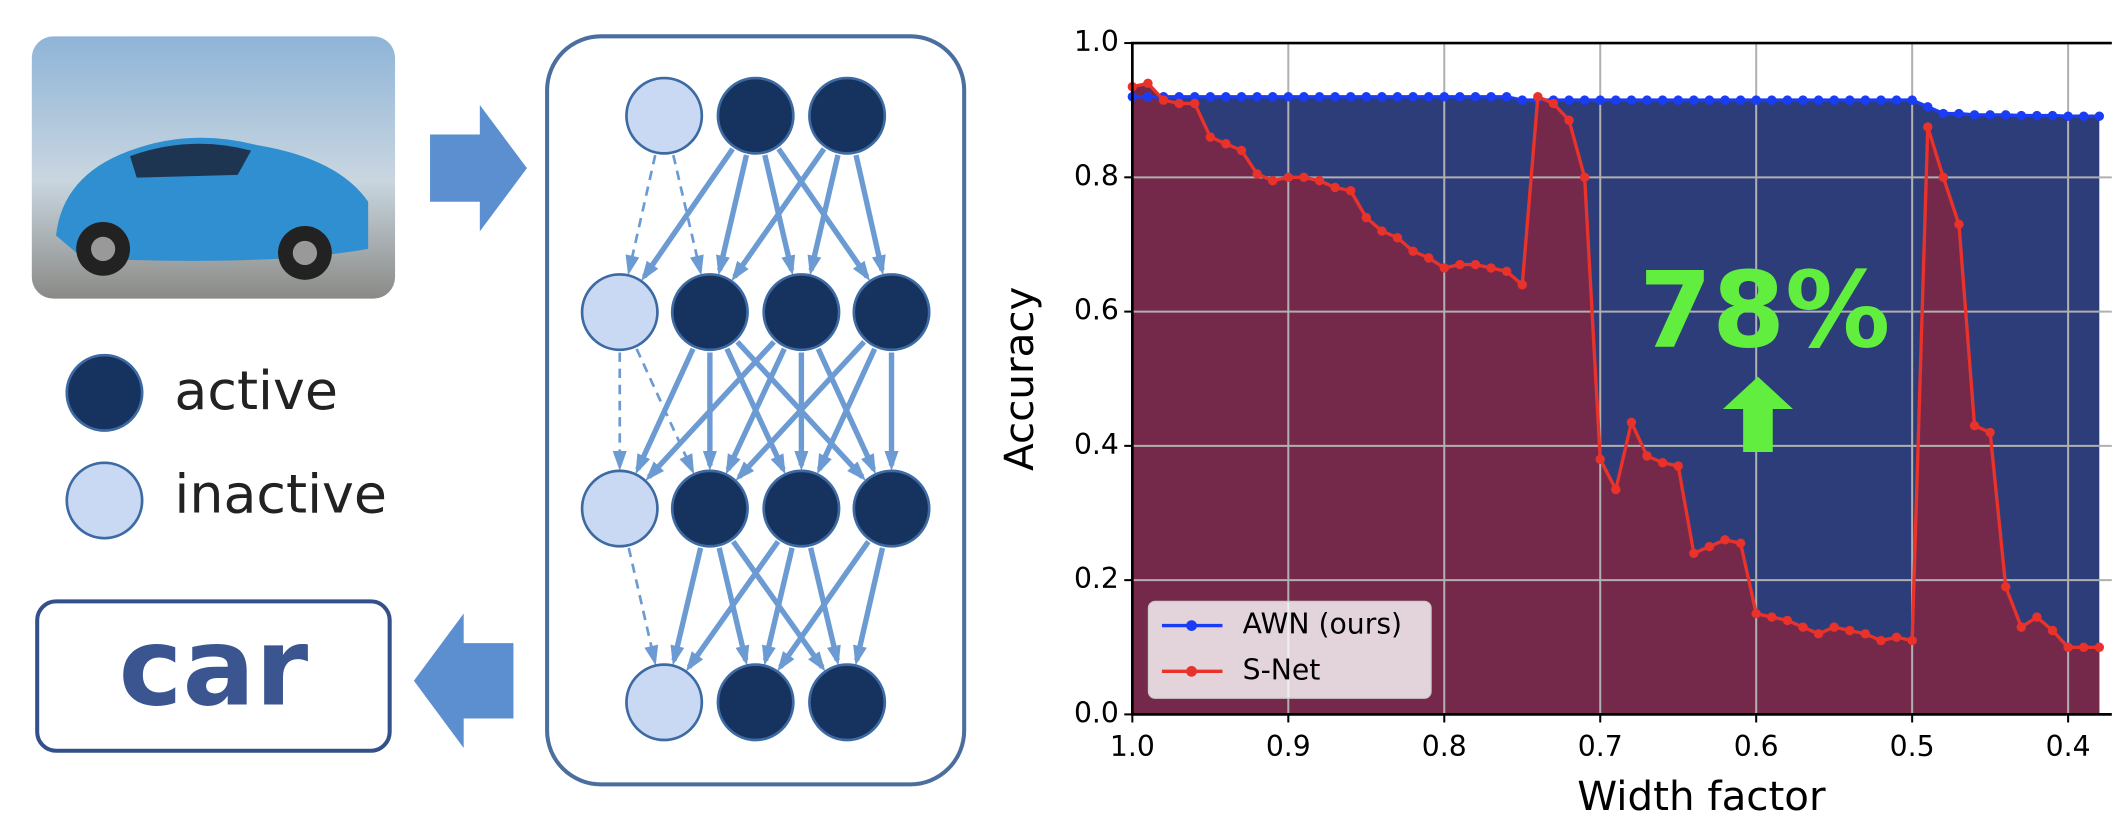  Describe the element at coordinates (1096, 444) in the screenshot. I see `y-tick-label: 0.4` at that location.